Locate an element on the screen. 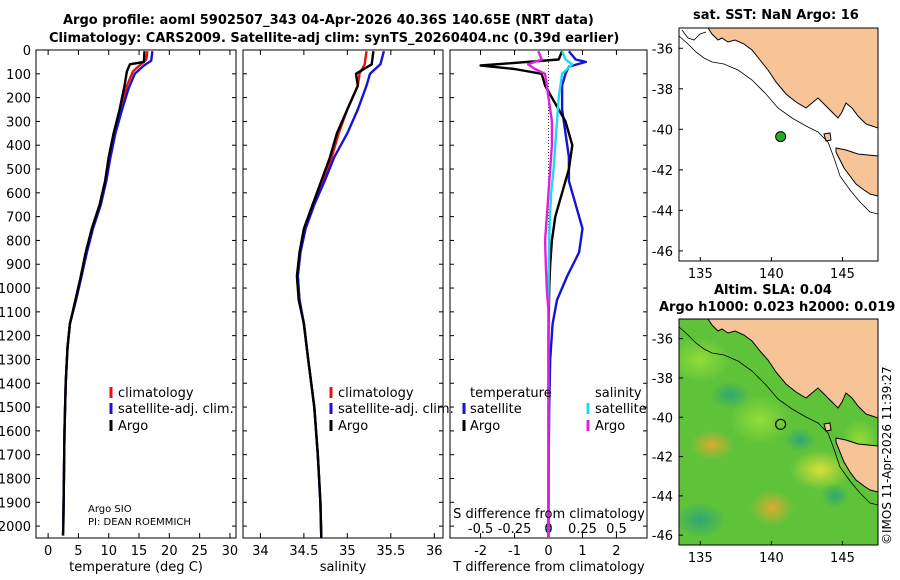 The height and width of the screenshot is (580, 900). map-y-tick-label: -38 is located at coordinates (662, 379).